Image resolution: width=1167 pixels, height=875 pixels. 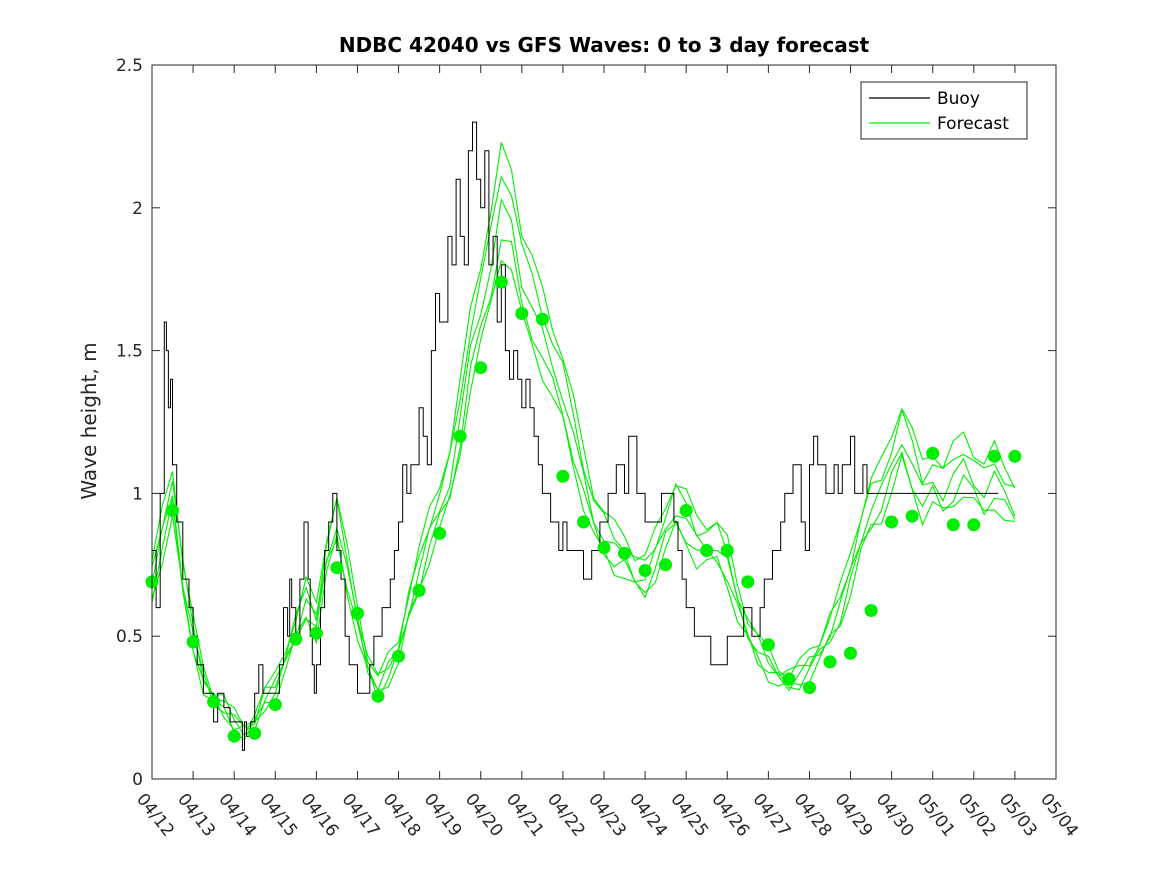 I want to click on legend-box, so click(x=944, y=110).